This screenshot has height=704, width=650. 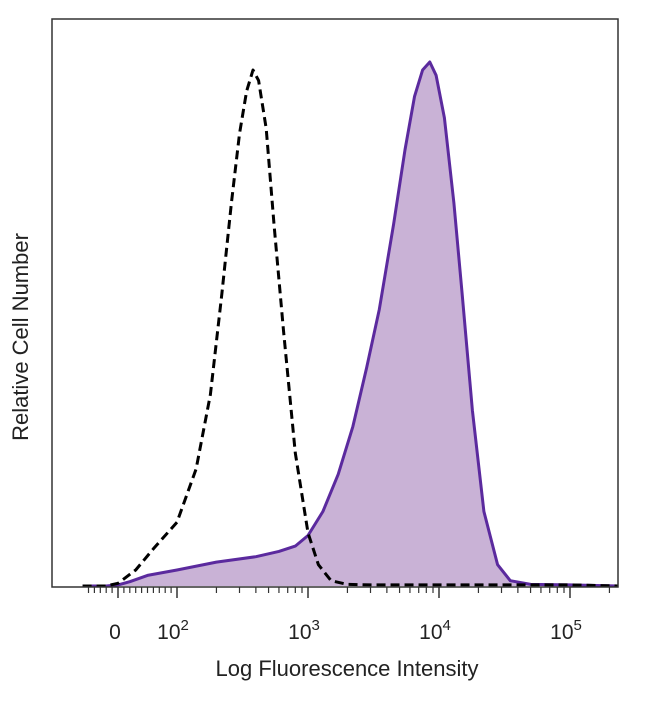 I want to click on x-axis: 0 10² 10³ 10⁴ 10⁵, so click(x=349, y=615).